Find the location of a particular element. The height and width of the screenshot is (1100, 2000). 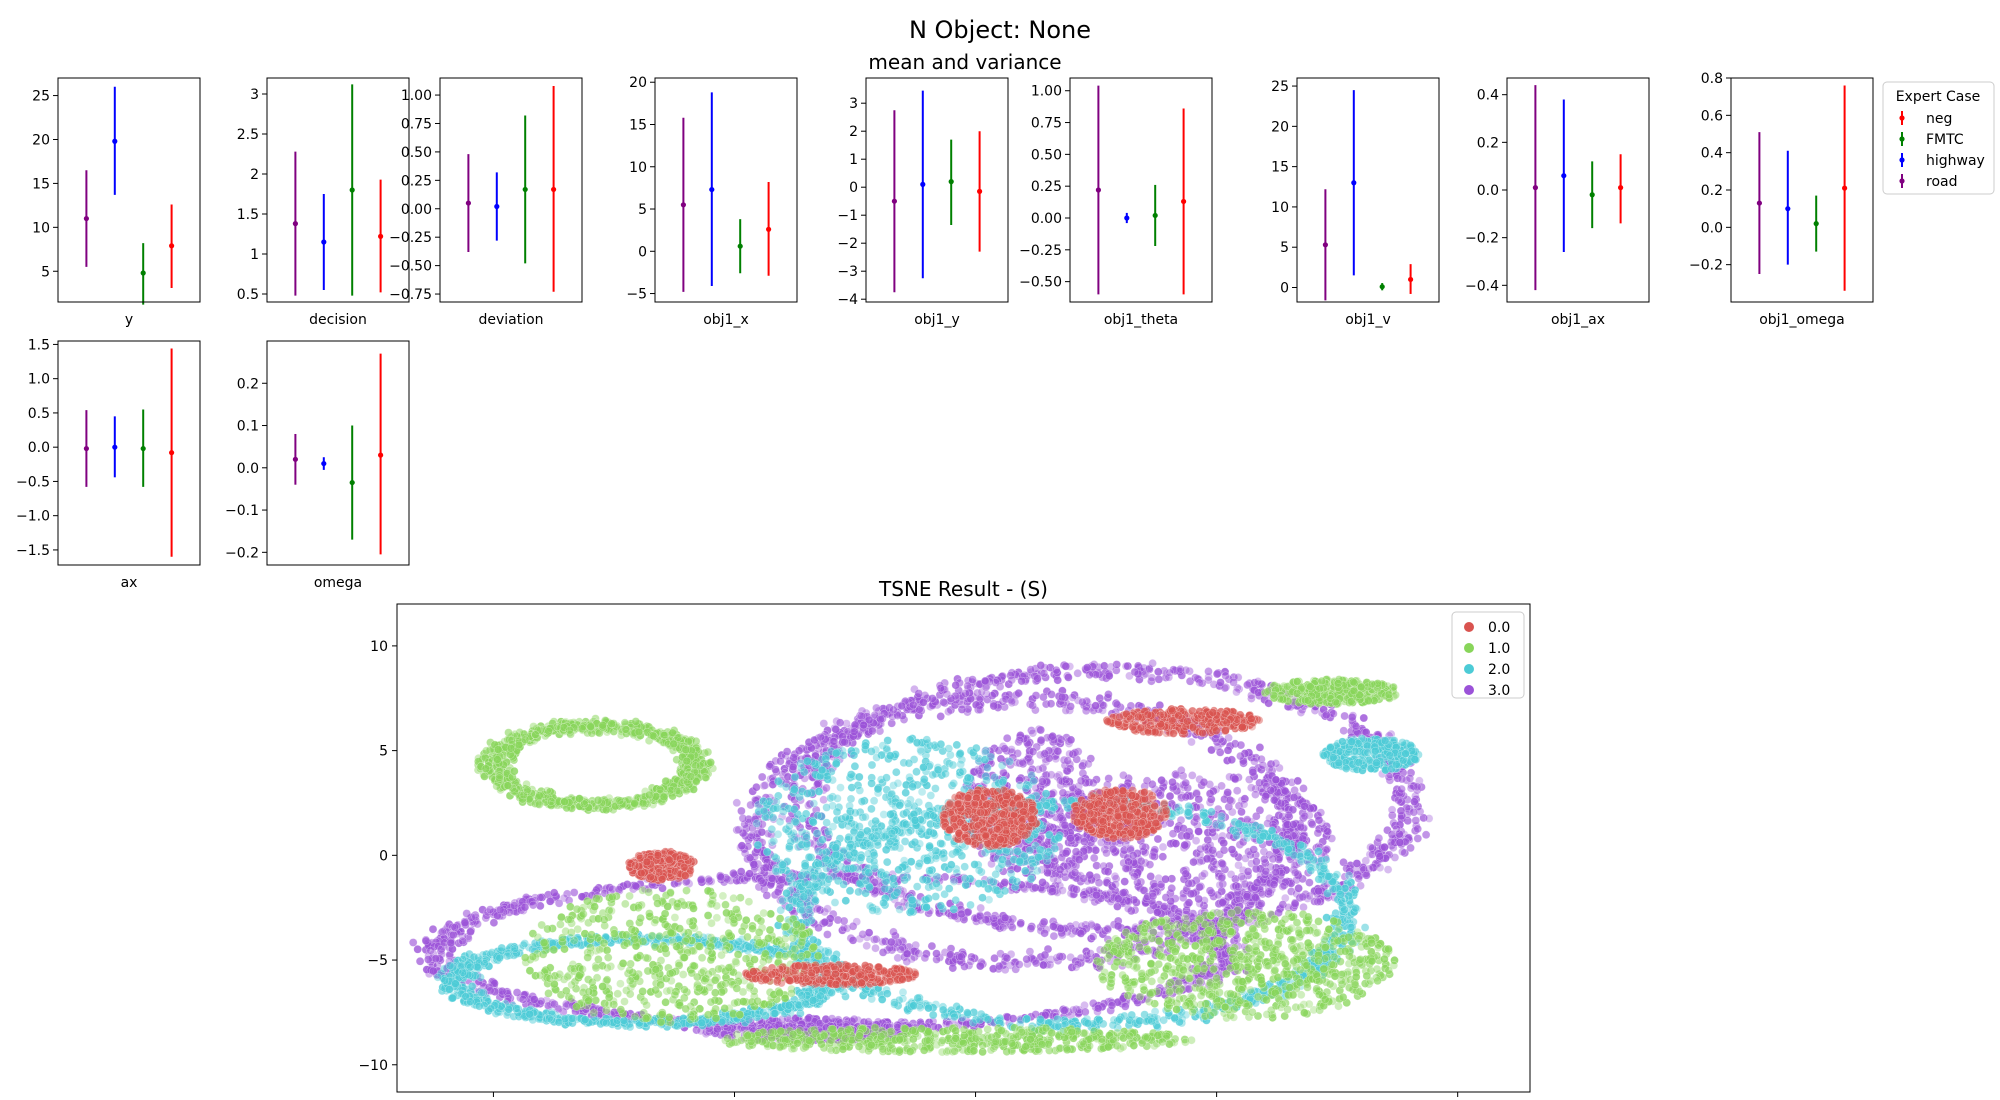

mean-point-road is located at coordinates (86, 218).